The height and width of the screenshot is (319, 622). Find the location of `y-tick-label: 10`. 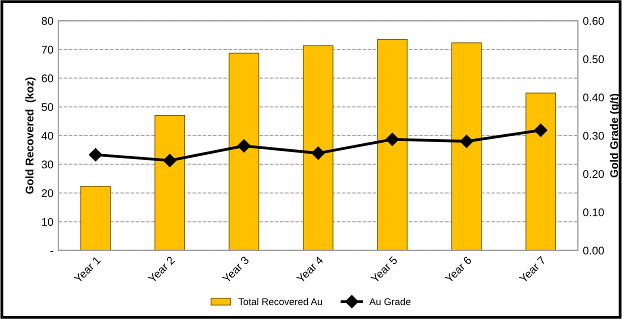

y-tick-label: 10 is located at coordinates (48, 222).